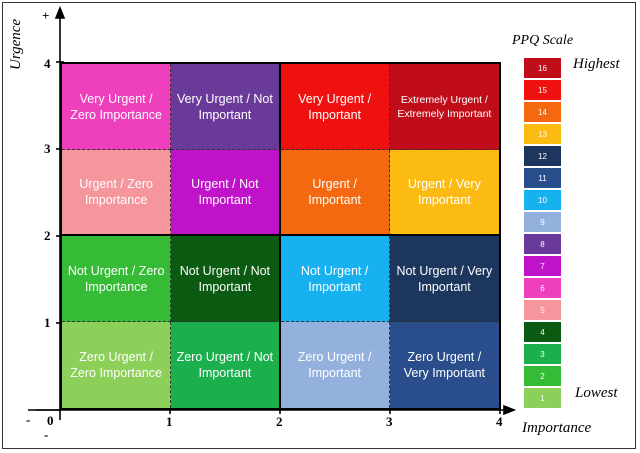  I want to click on scale-title: PPQ Scale, so click(543, 40).